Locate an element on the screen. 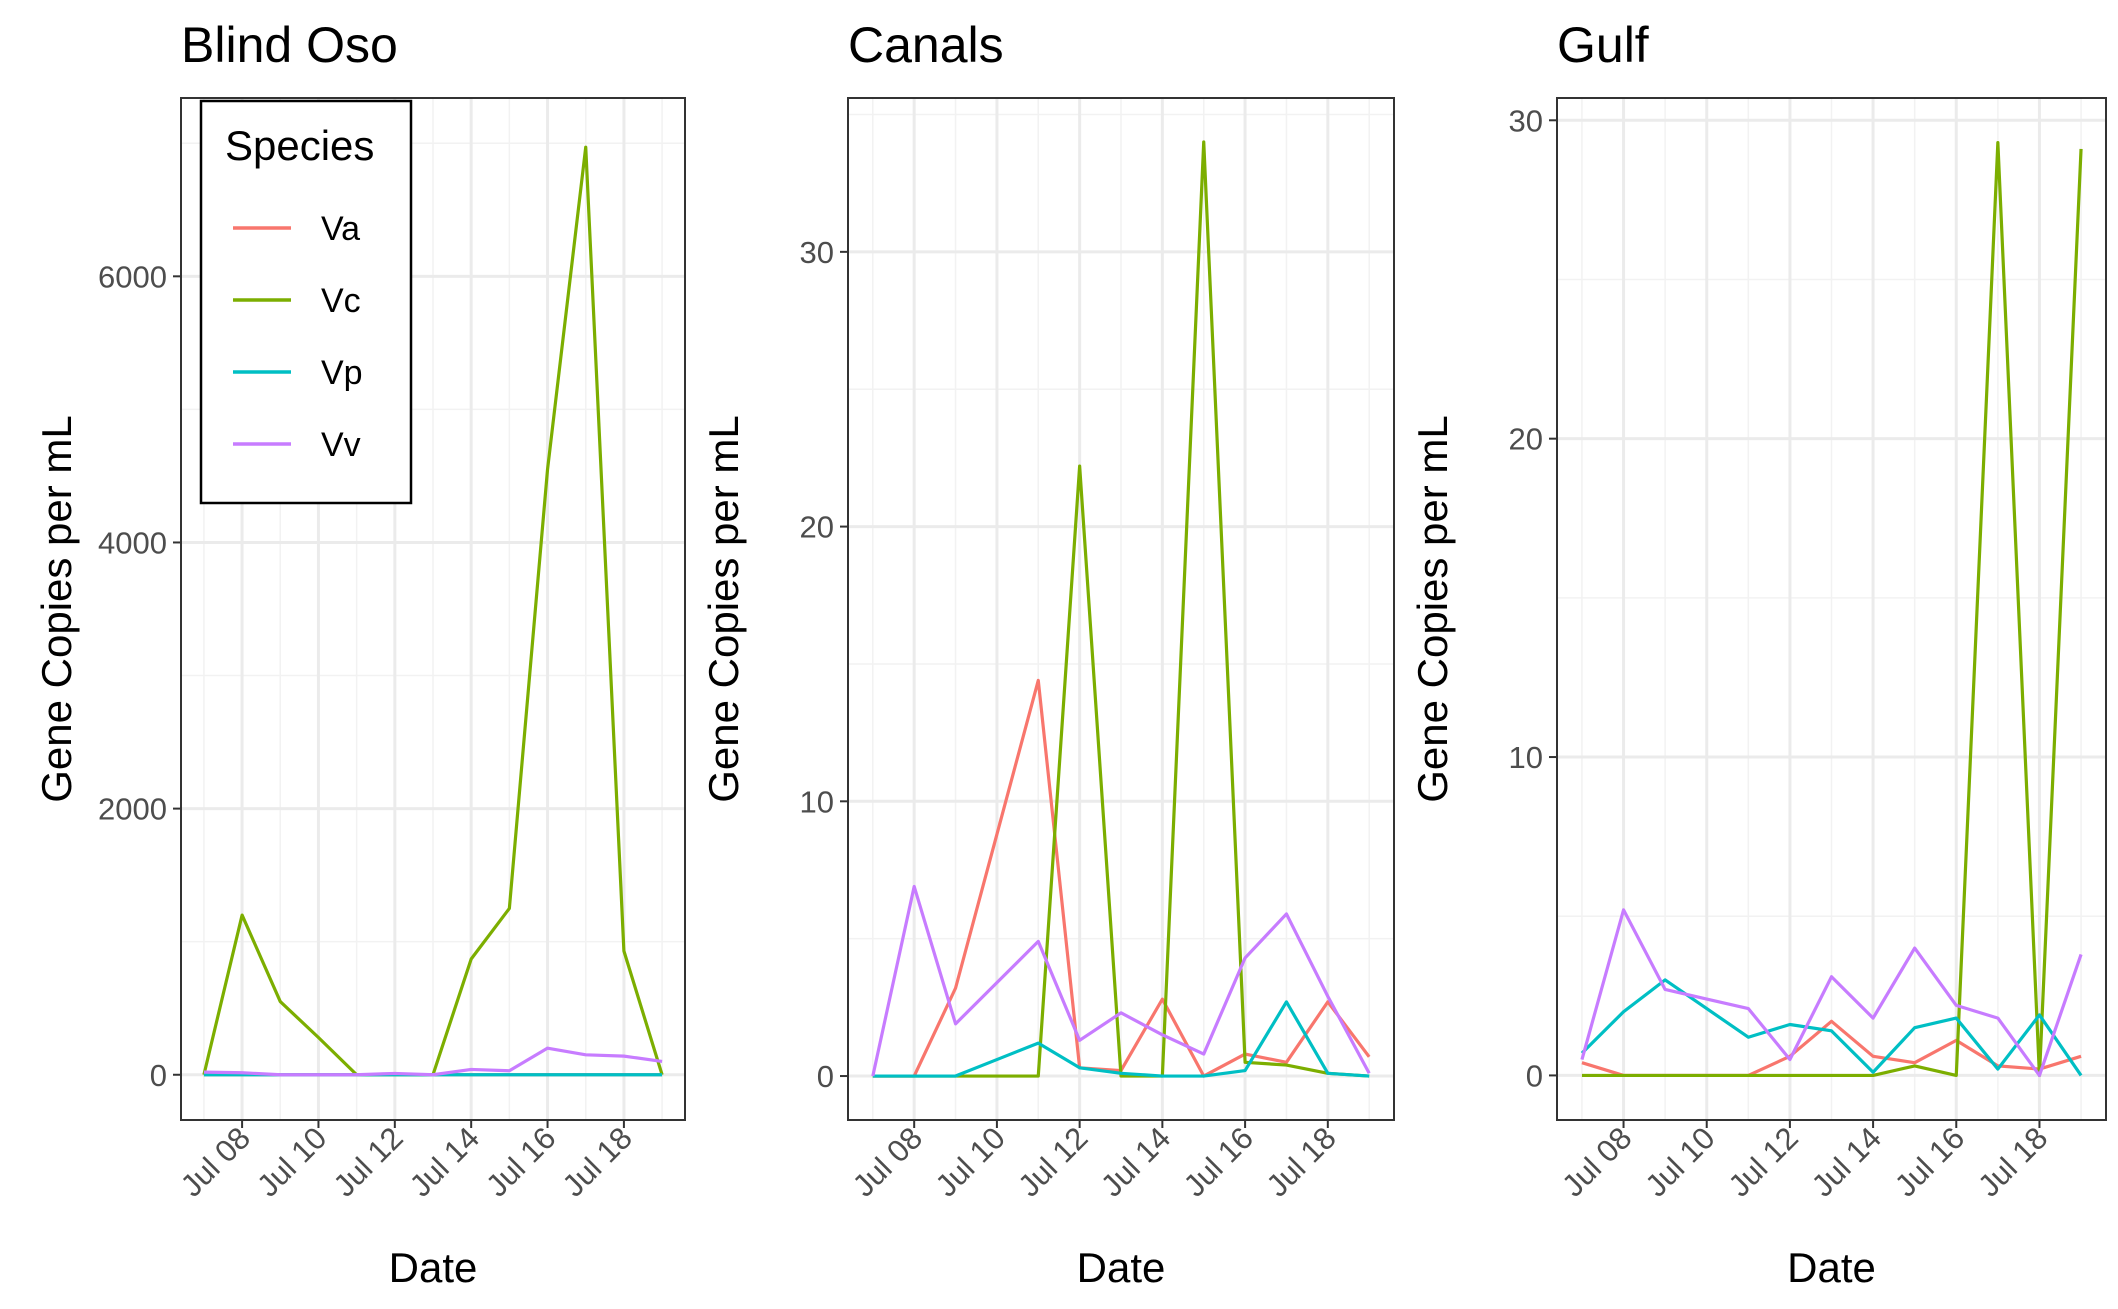  y-tick-label: 2000 is located at coordinates (132, 809).